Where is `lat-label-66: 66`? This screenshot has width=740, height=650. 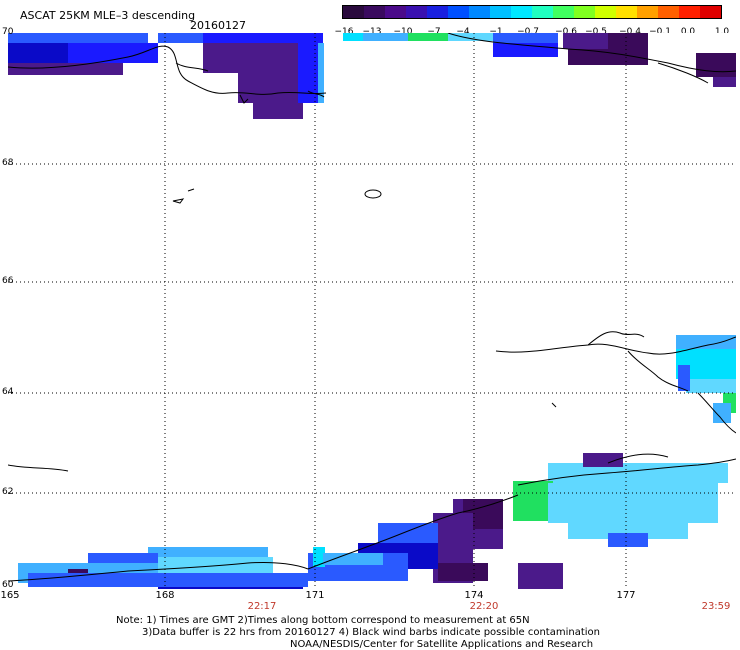
lat-label-66: 66 is located at coordinates (8, 281).